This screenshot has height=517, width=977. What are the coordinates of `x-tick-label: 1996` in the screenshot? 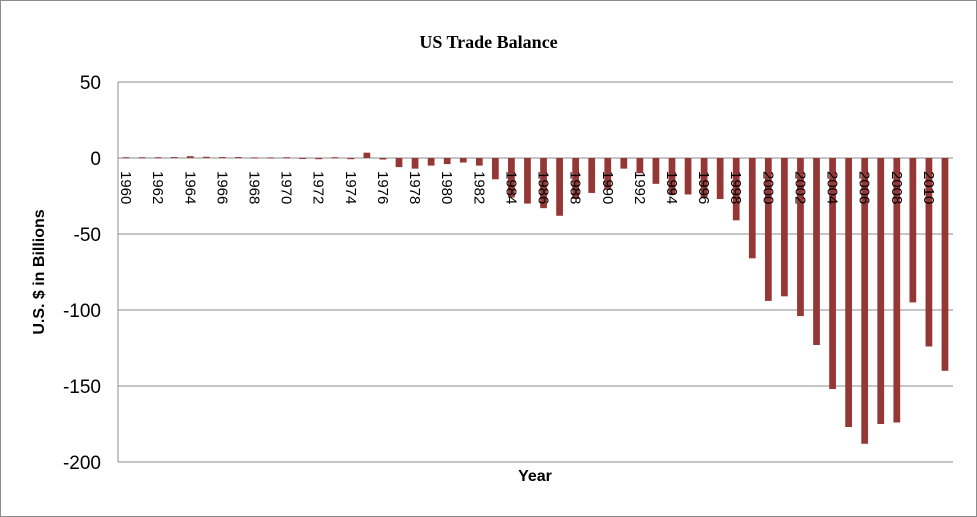 It's located at (703, 187).